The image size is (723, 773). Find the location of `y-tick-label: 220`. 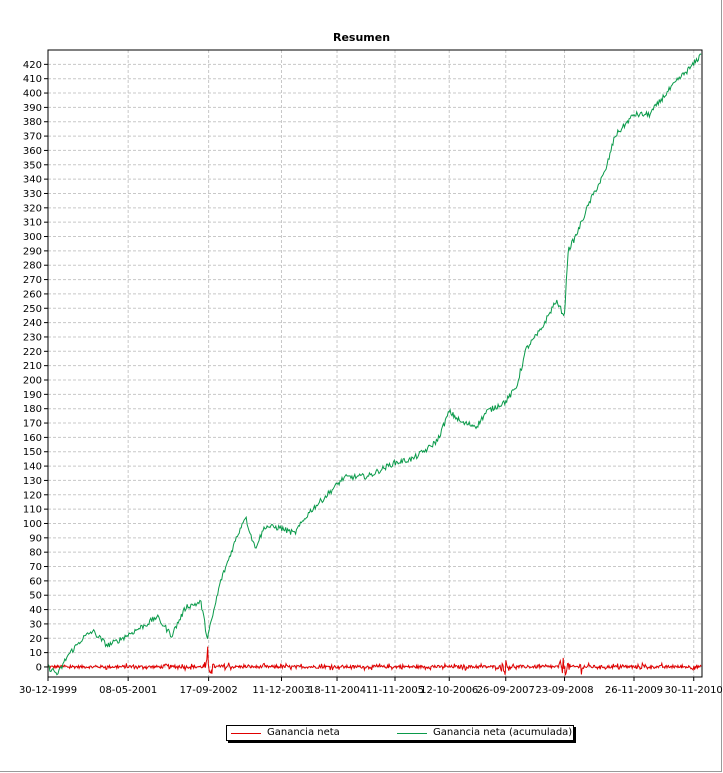

y-tick-label: 220 is located at coordinates (32, 352).